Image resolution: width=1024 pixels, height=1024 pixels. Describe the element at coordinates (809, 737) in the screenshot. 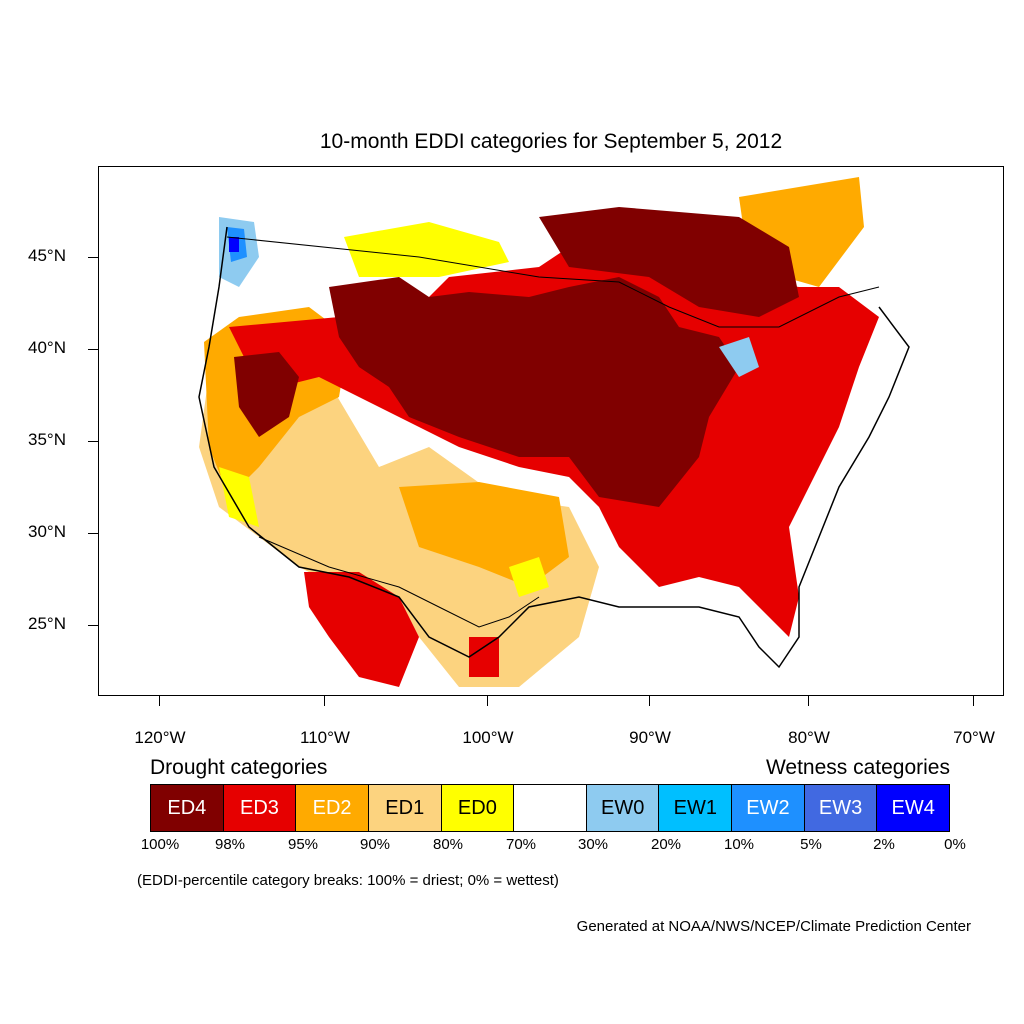

I see `lon-label-80: 80°W` at that location.